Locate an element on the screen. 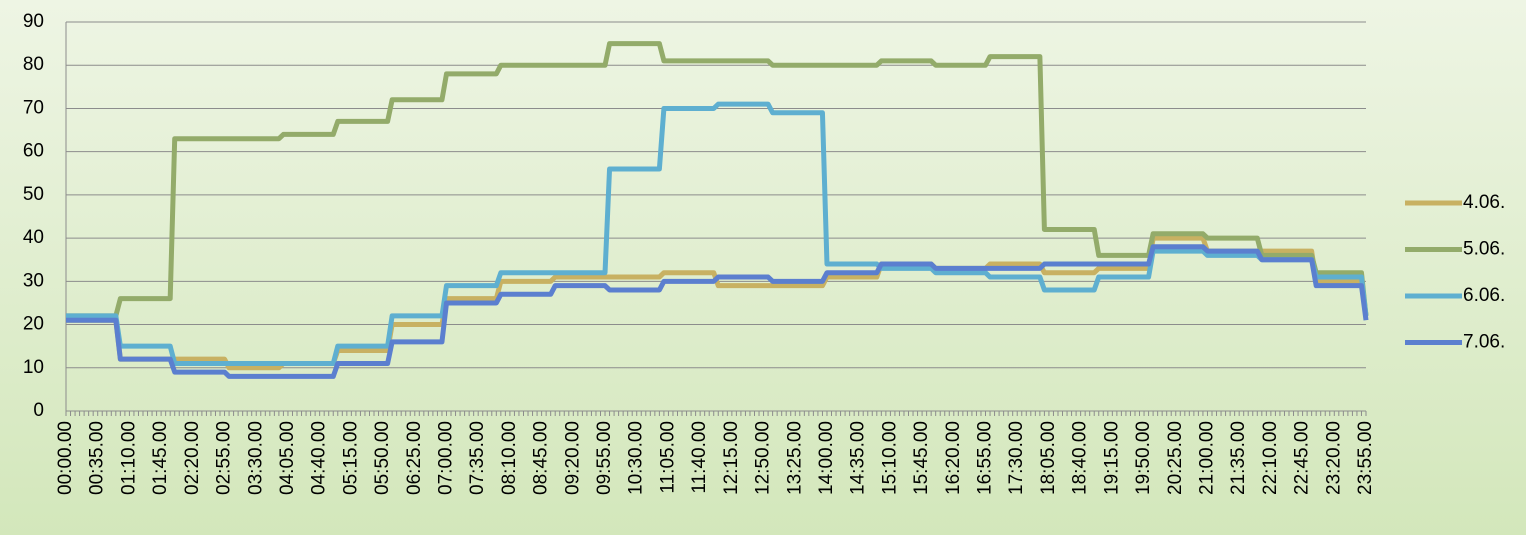 Image resolution: width=1526 pixels, height=535 pixels. x-tick-label: 06:25.00 is located at coordinates (414, 458).